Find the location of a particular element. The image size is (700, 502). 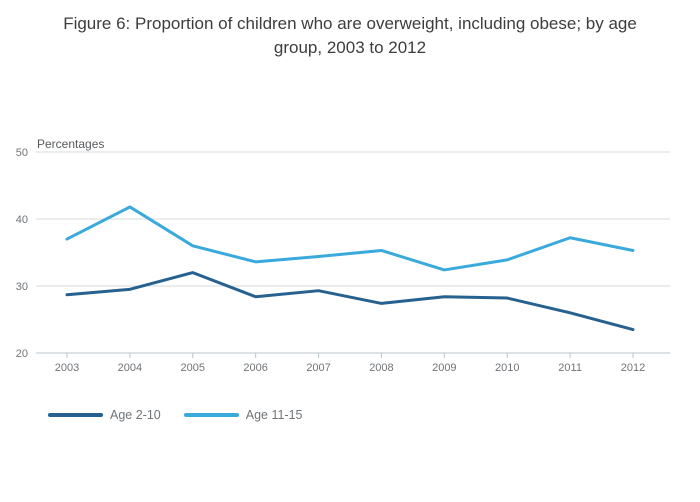

x-tick-label: 2009 is located at coordinates (444, 368).